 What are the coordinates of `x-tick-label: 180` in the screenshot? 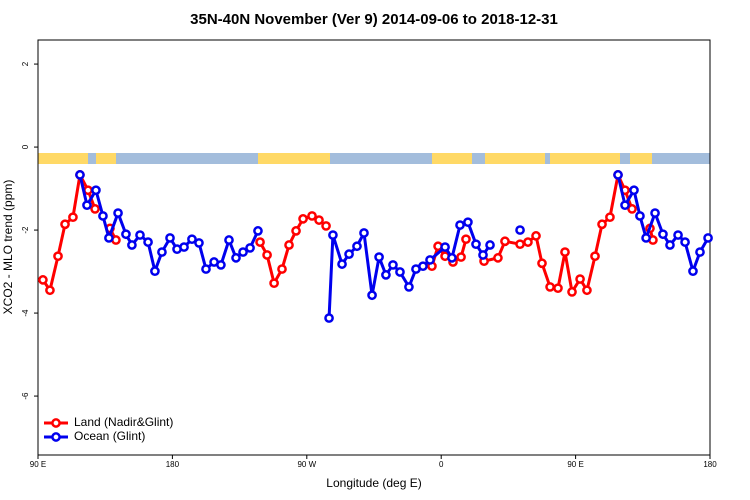 It's located at (173, 464).